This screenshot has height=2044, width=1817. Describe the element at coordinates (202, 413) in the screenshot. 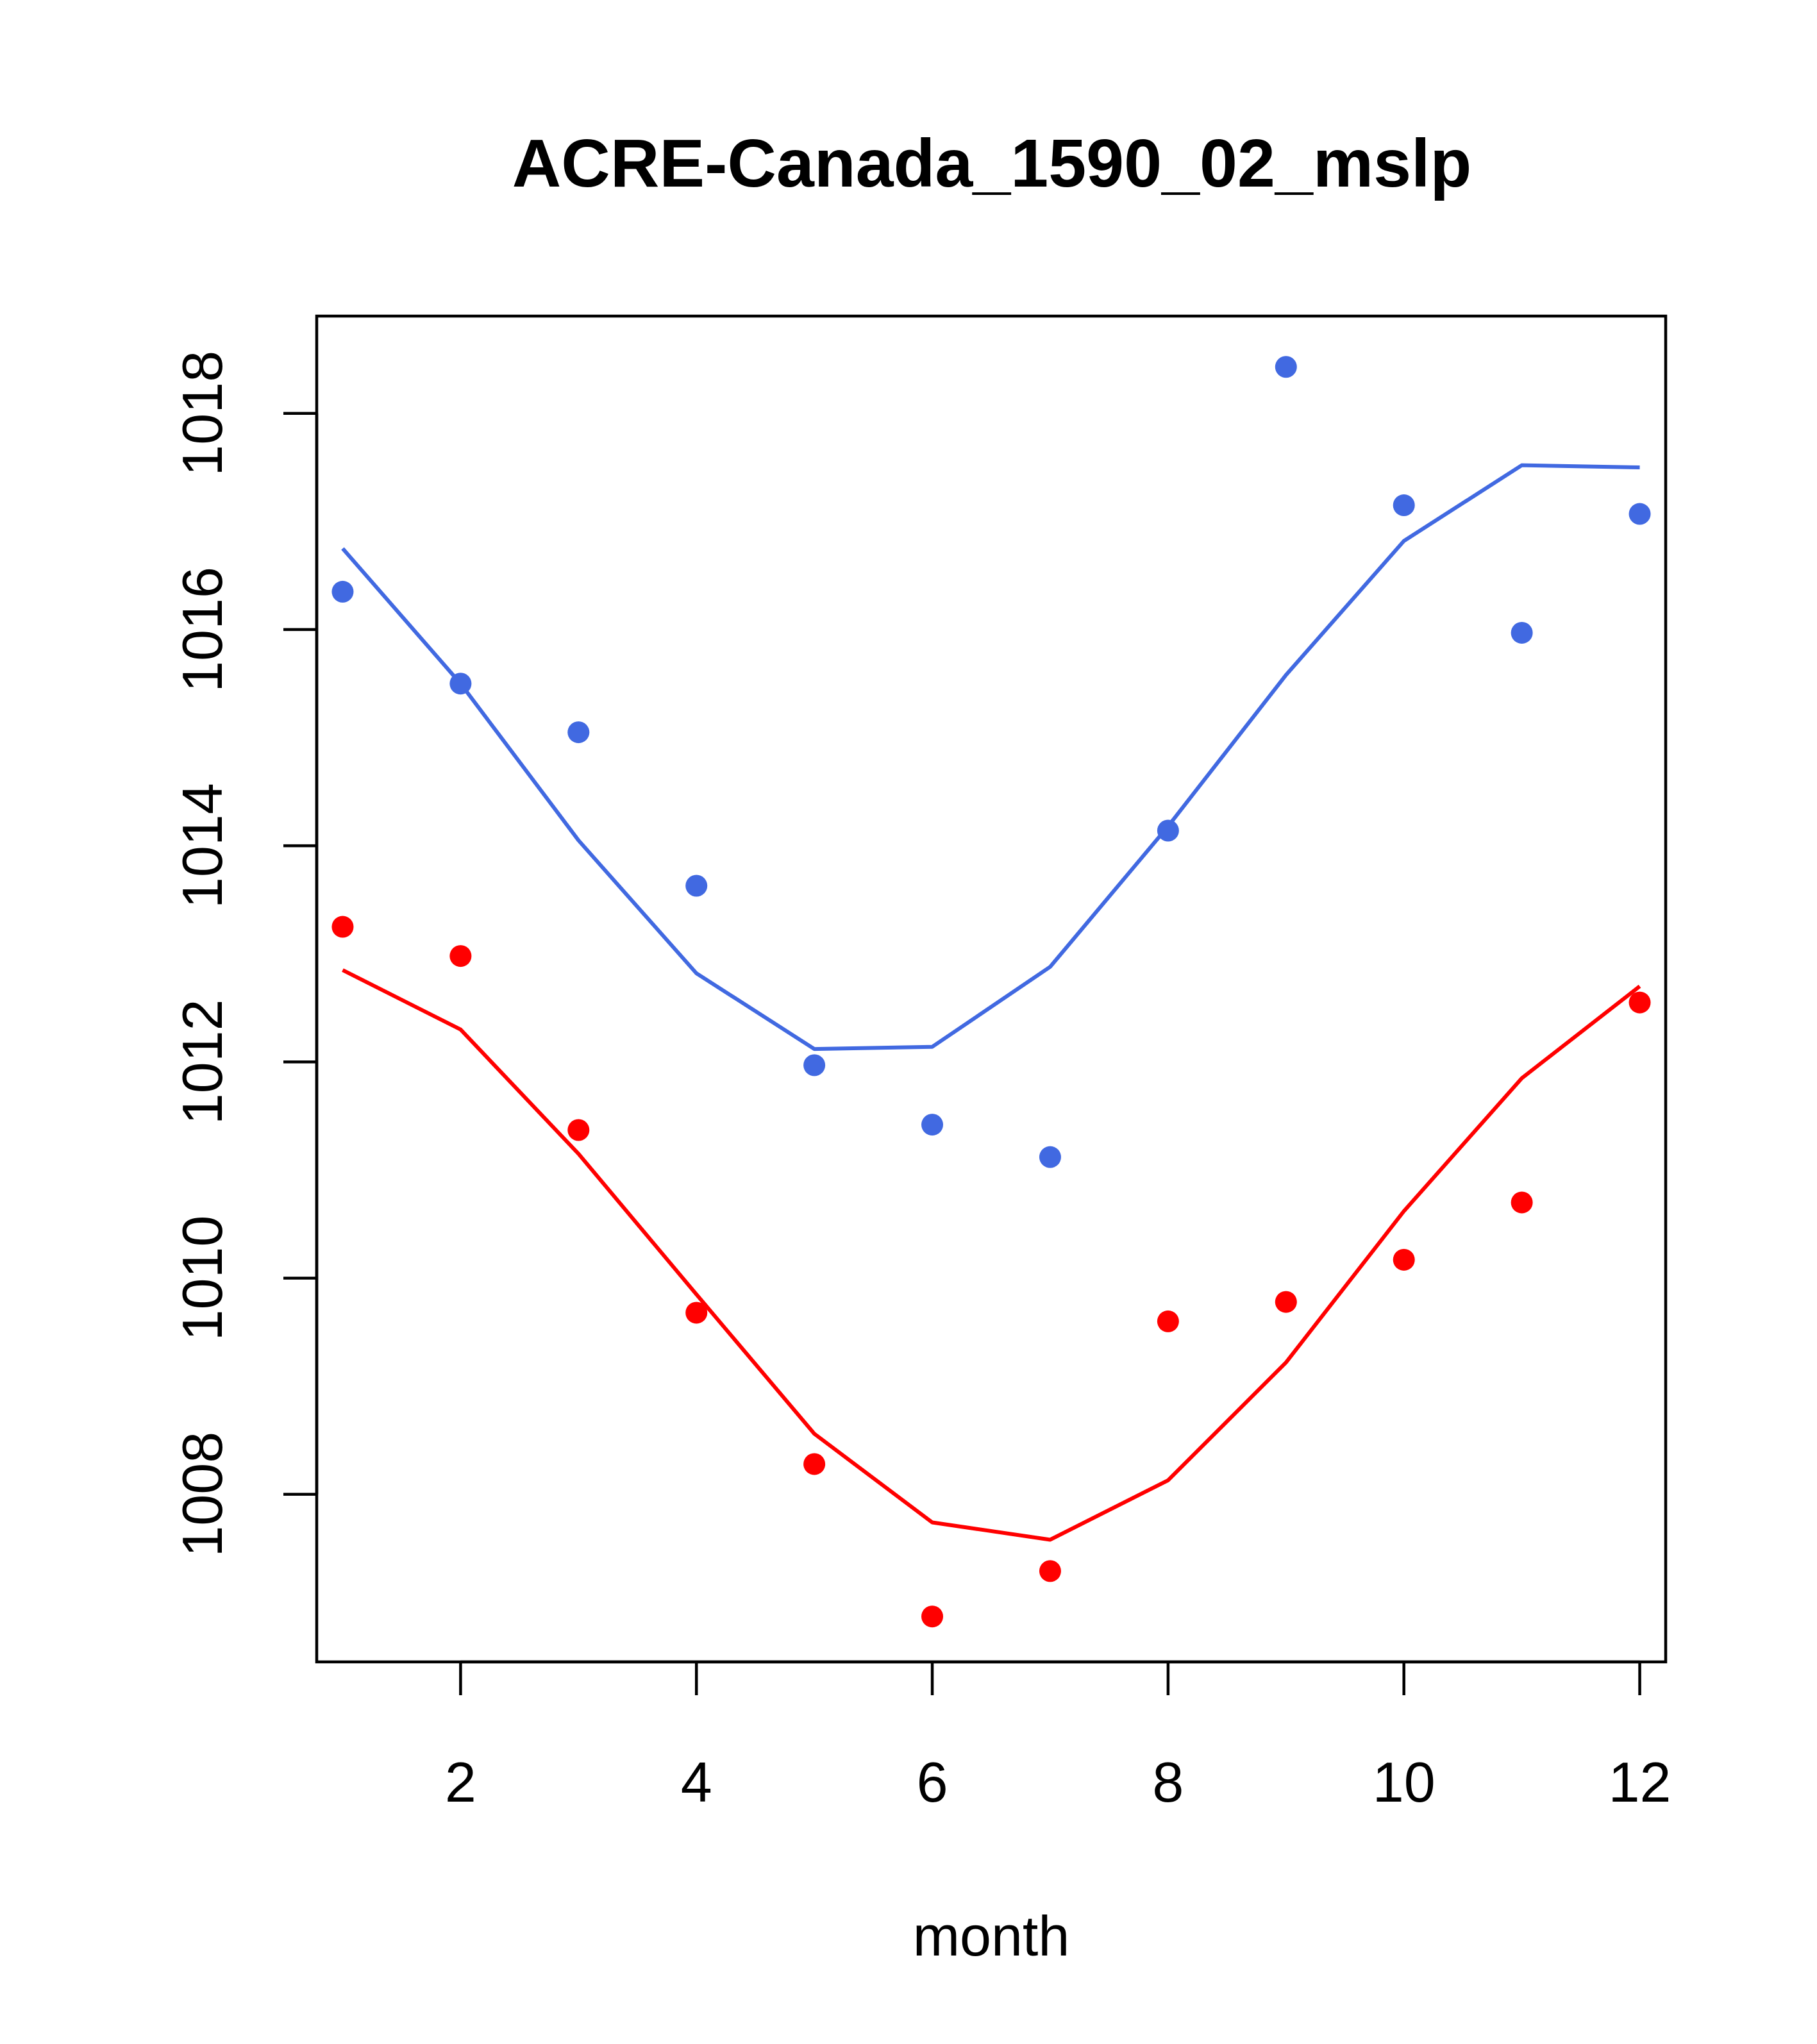

I see `y-tick-label-1018: 1018` at that location.